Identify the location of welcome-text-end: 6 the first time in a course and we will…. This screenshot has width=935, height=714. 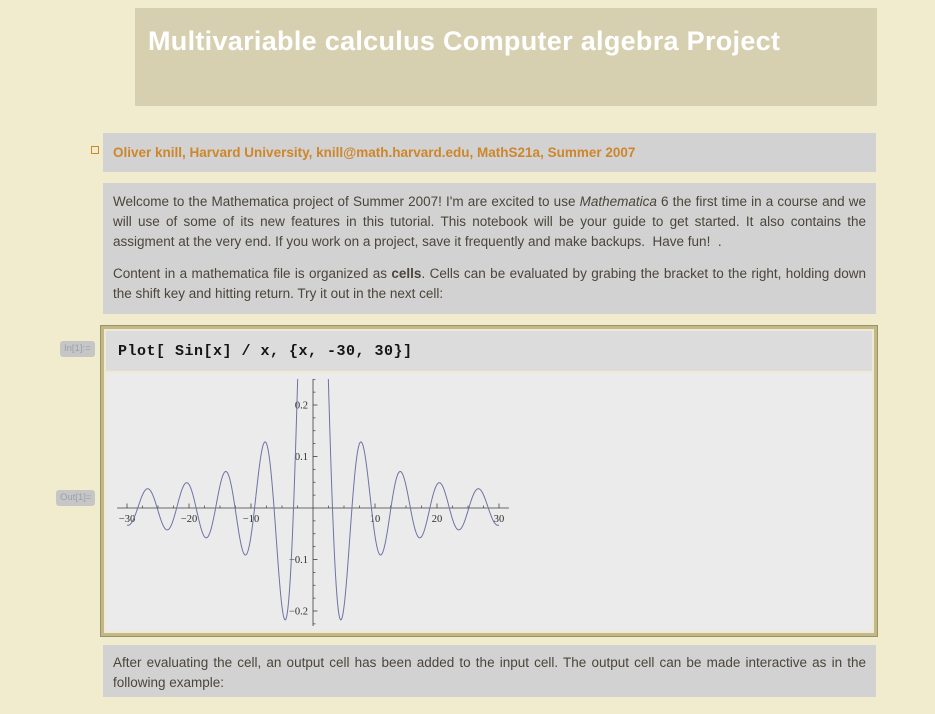
(491, 221).